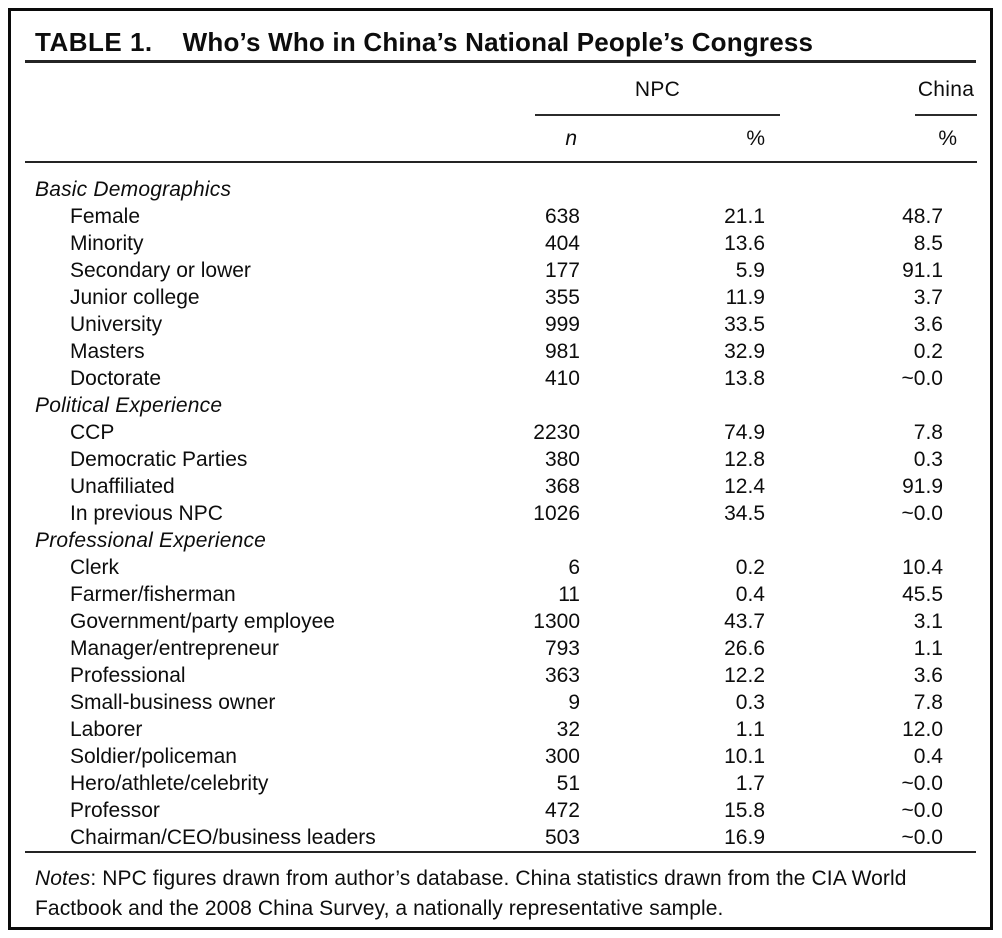 The width and height of the screenshot is (1002, 938). Describe the element at coordinates (501, 513) in the screenshot. I see `table-row: In previous NPC 1026 34.5 ~0.0` at that location.